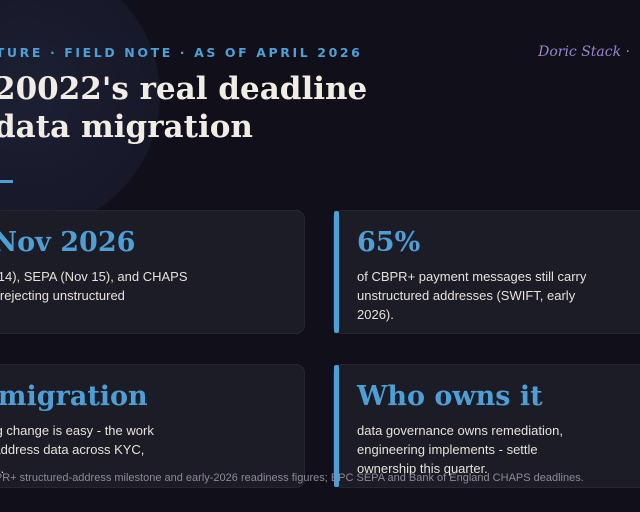 The width and height of the screenshot is (640, 512). Describe the element at coordinates (6, 181) in the screenshot. I see `accent-rule` at that location.